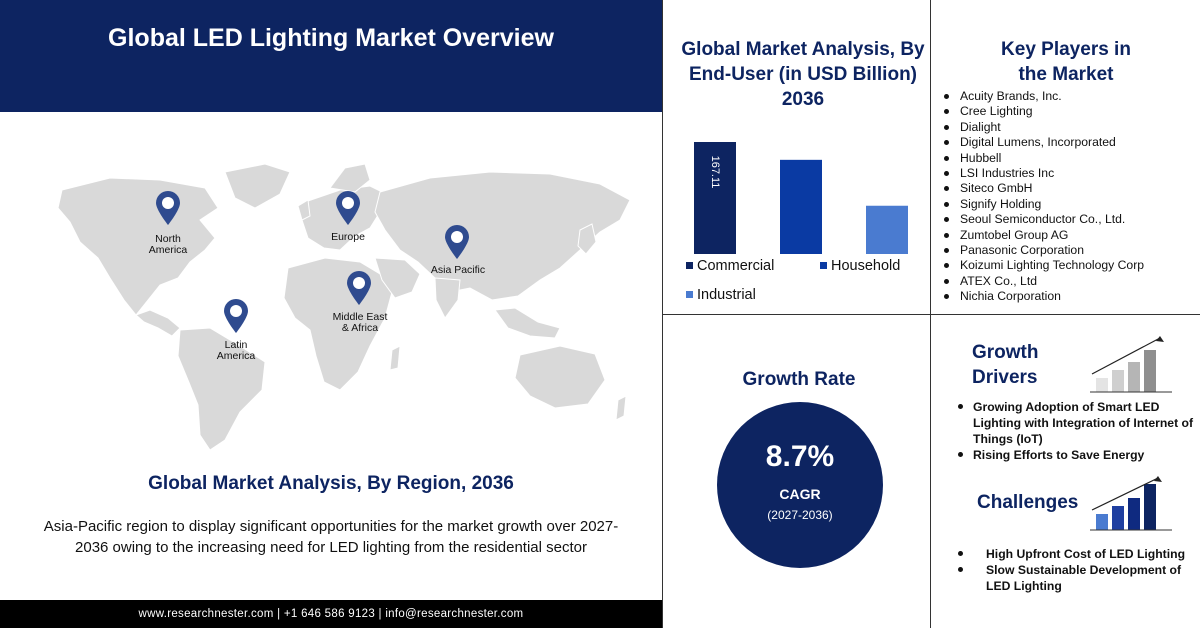  What do you see at coordinates (715, 198) in the screenshot?
I see `bar-commercial` at bounding box center [715, 198].